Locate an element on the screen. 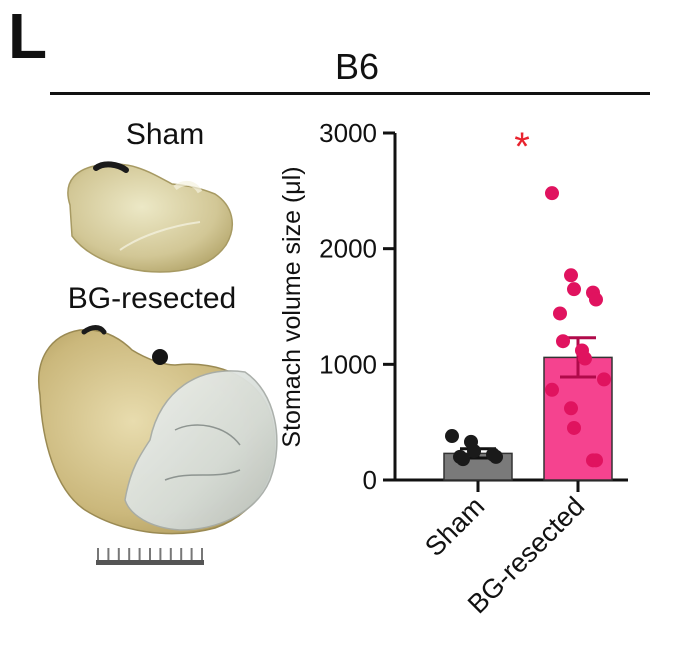  x-tick-label: Sham is located at coordinates (454, 526).